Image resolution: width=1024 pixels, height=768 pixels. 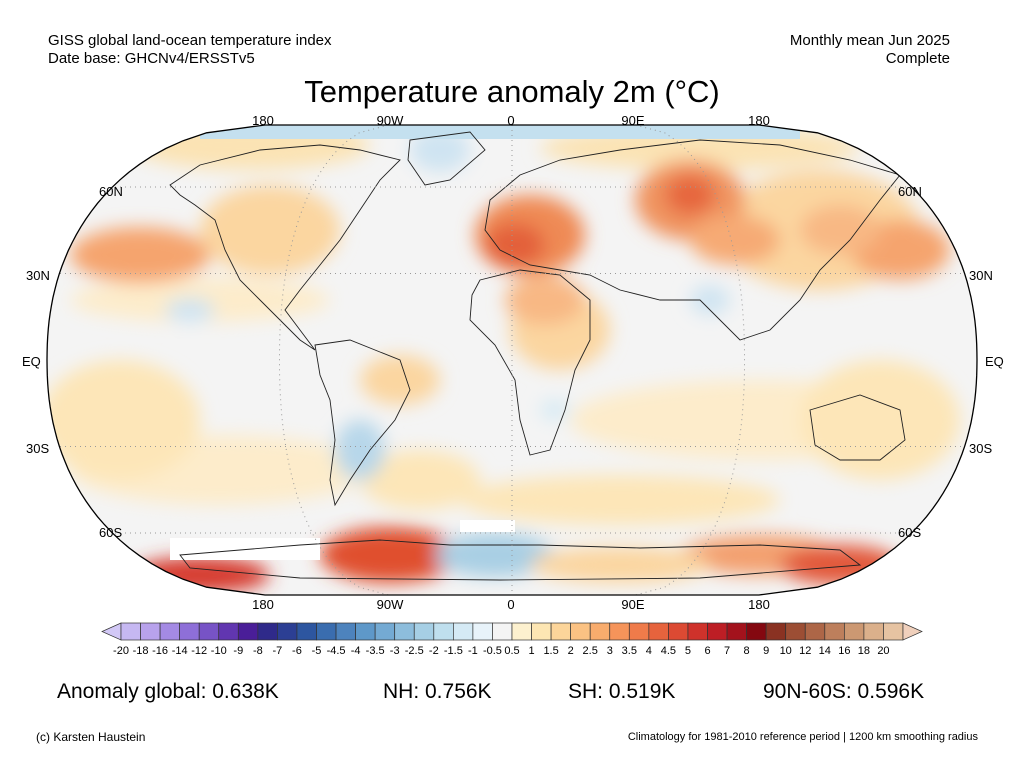 What do you see at coordinates (511, 120) in the screenshot?
I see `lon-label-top-0: 0` at bounding box center [511, 120].